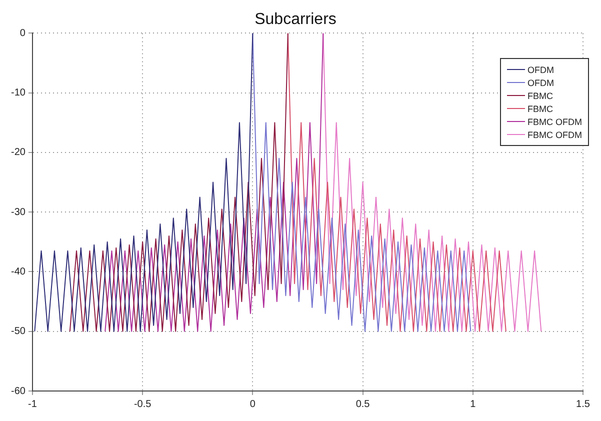 This screenshot has height=421, width=601. What do you see at coordinates (18, 332) in the screenshot?
I see `y-tick-label: -50` at bounding box center [18, 332].